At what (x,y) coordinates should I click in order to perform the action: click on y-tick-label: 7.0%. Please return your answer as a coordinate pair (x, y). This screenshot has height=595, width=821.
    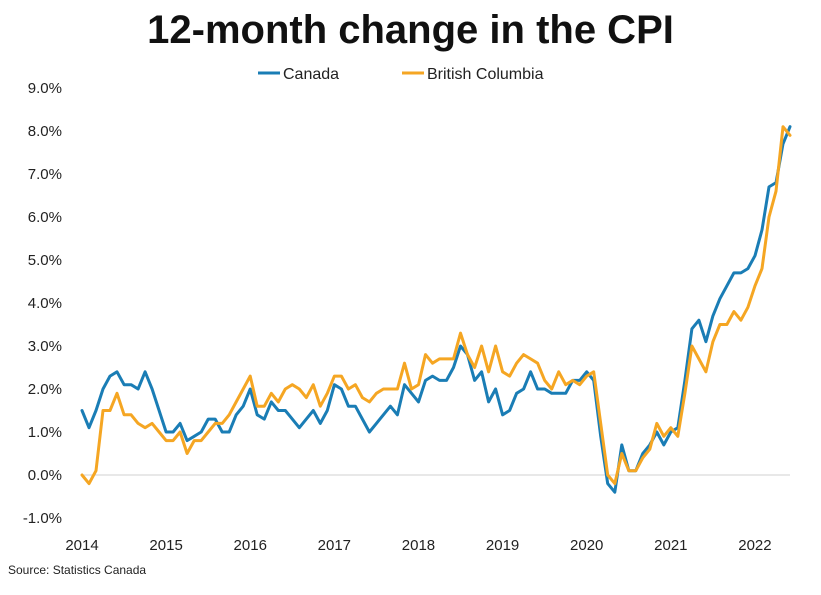
    Looking at the image, I should click on (45, 174).